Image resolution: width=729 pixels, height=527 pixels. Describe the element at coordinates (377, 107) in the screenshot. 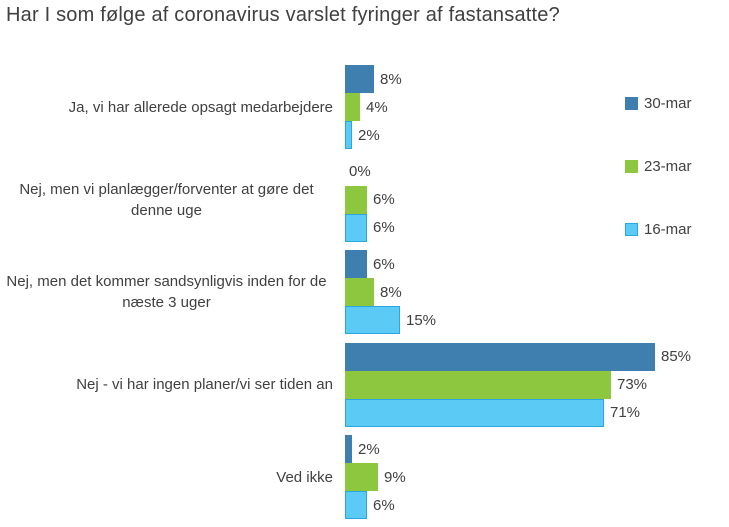

I see `value-label-23-mar: 4%` at that location.